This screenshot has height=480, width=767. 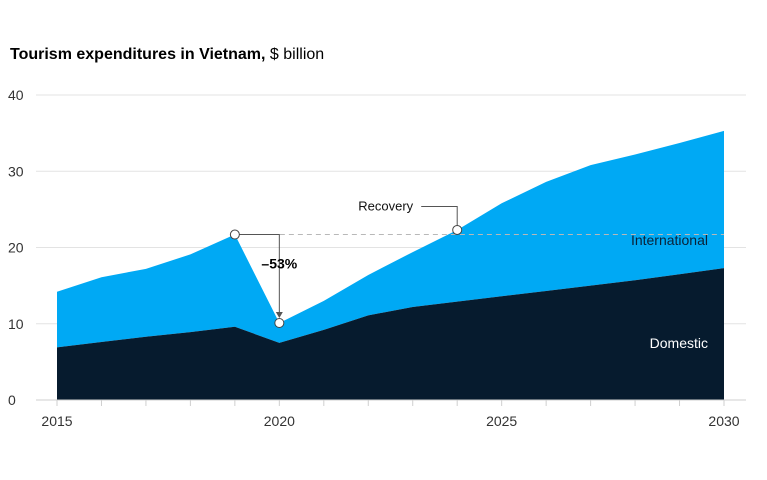 What do you see at coordinates (16, 324) in the screenshot?
I see `y-tick-label-10: 10` at bounding box center [16, 324].